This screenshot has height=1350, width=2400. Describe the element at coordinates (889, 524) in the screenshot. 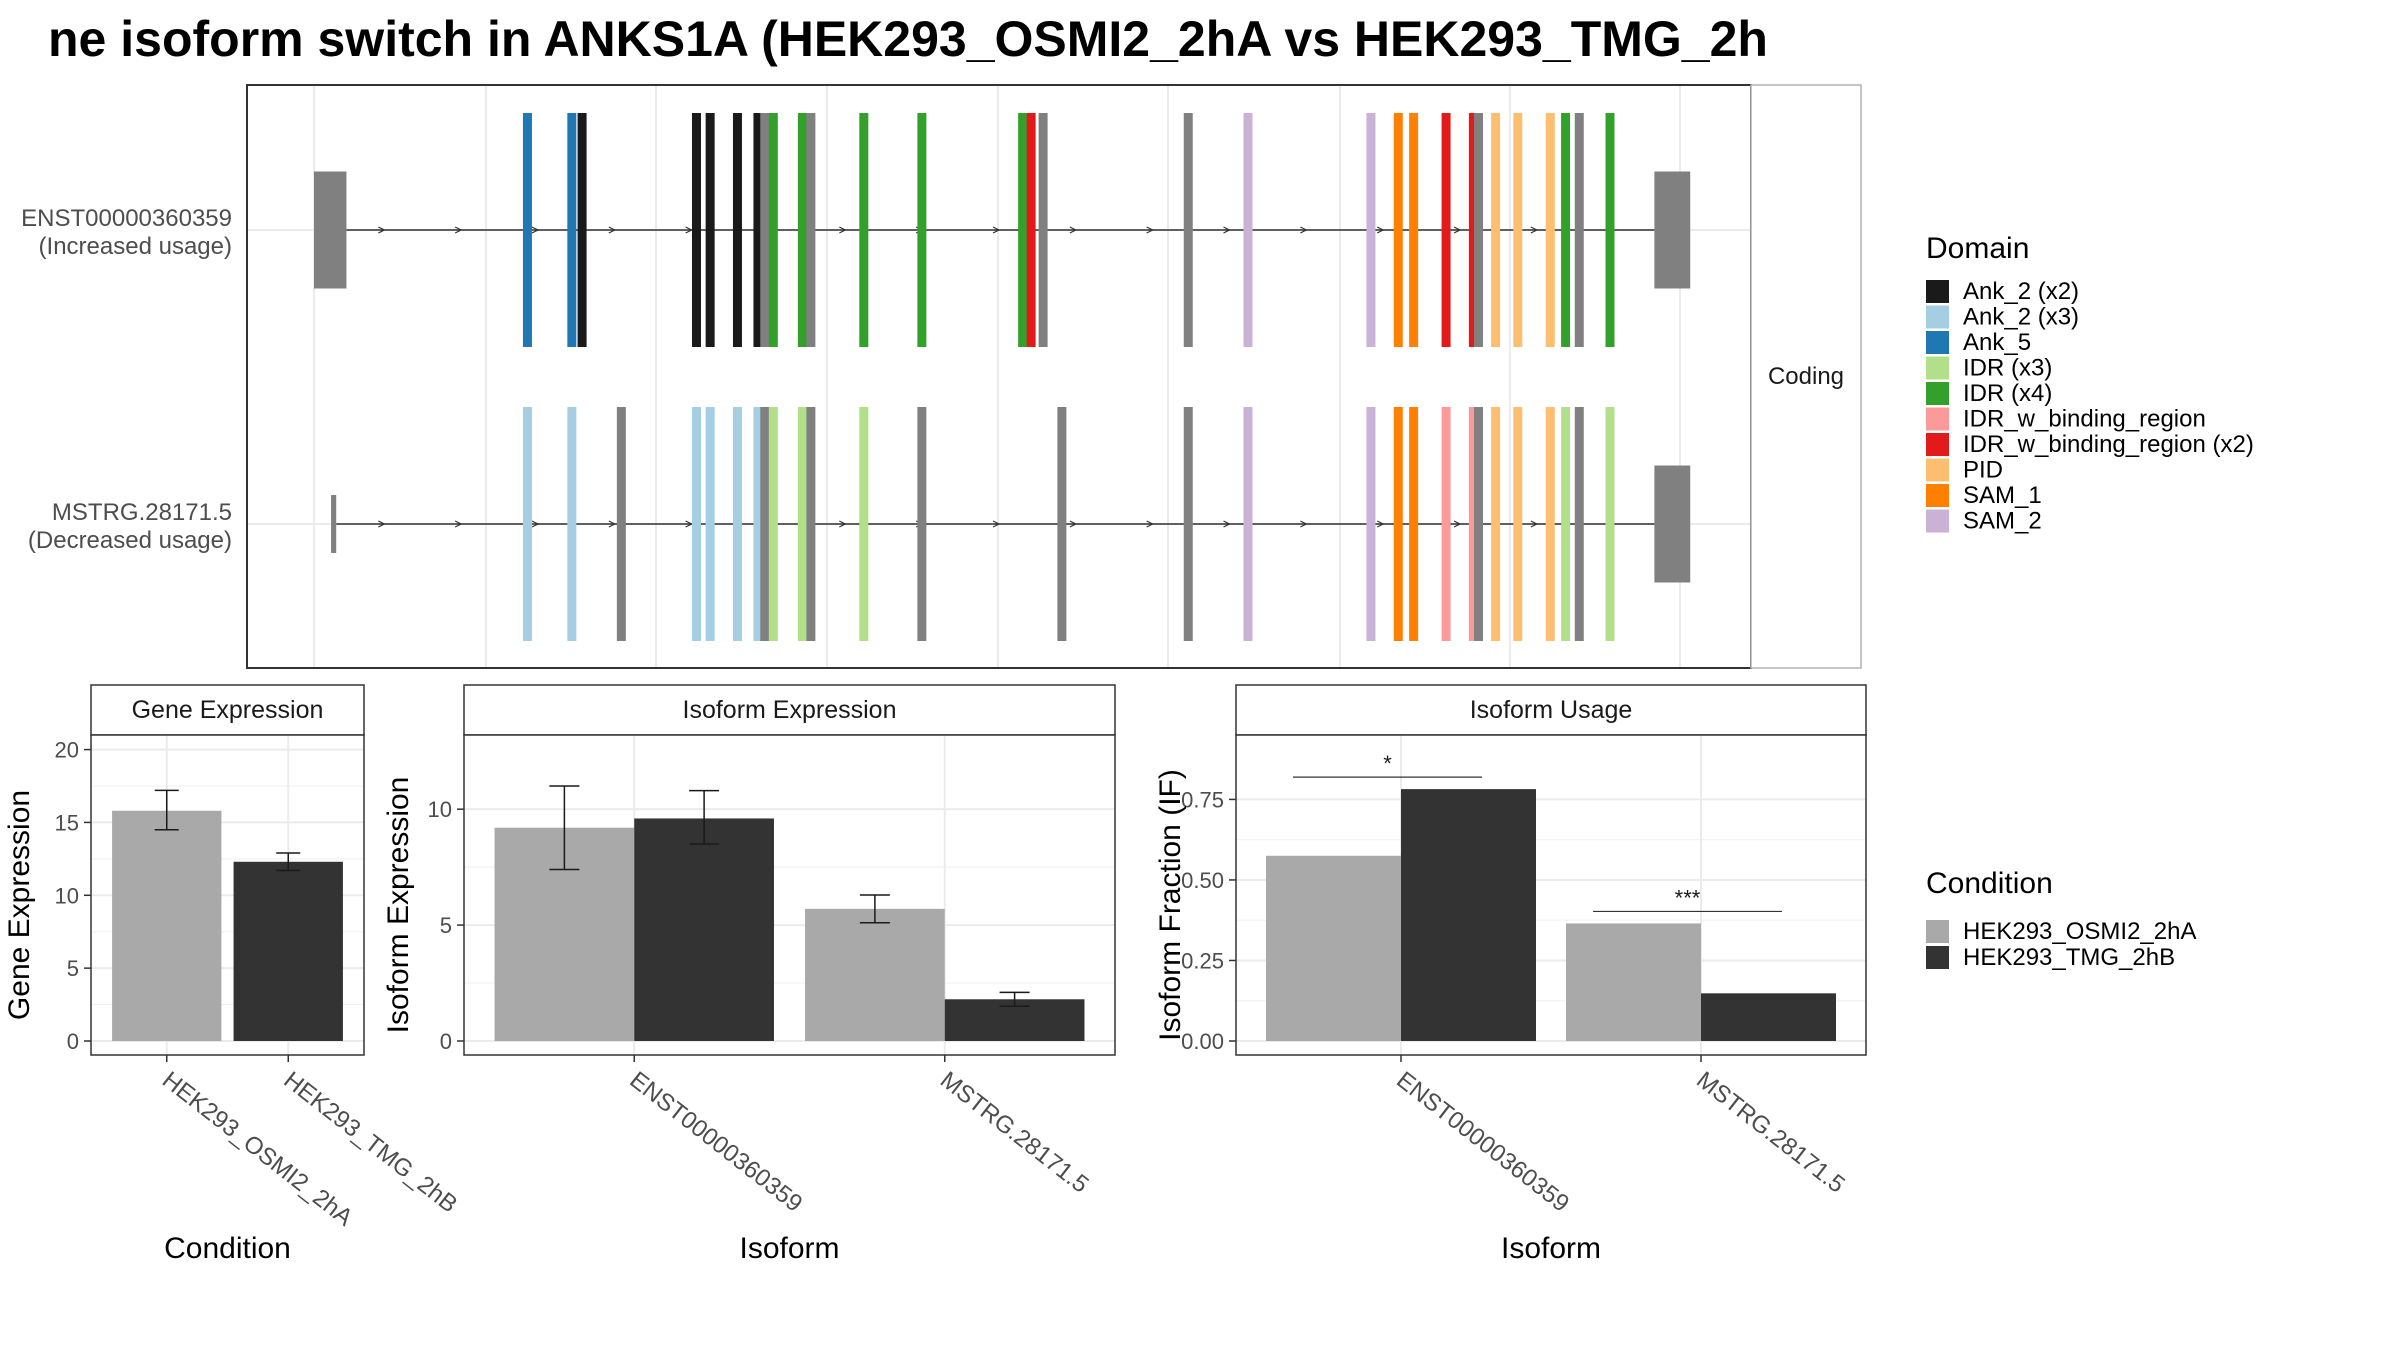

I see `transcript-track: MSTRG.28171.5(Decreased usage)` at that location.